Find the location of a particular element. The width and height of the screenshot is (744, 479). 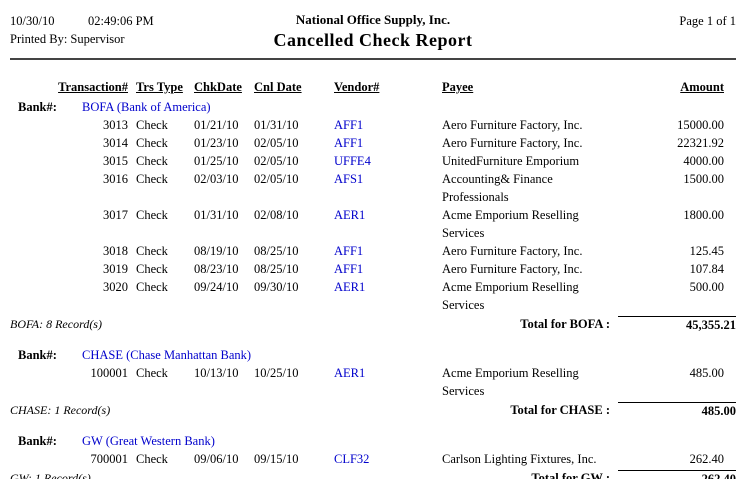

payee-name: Carlson Lighting Fixtures, Inc. is located at coordinates (519, 459).